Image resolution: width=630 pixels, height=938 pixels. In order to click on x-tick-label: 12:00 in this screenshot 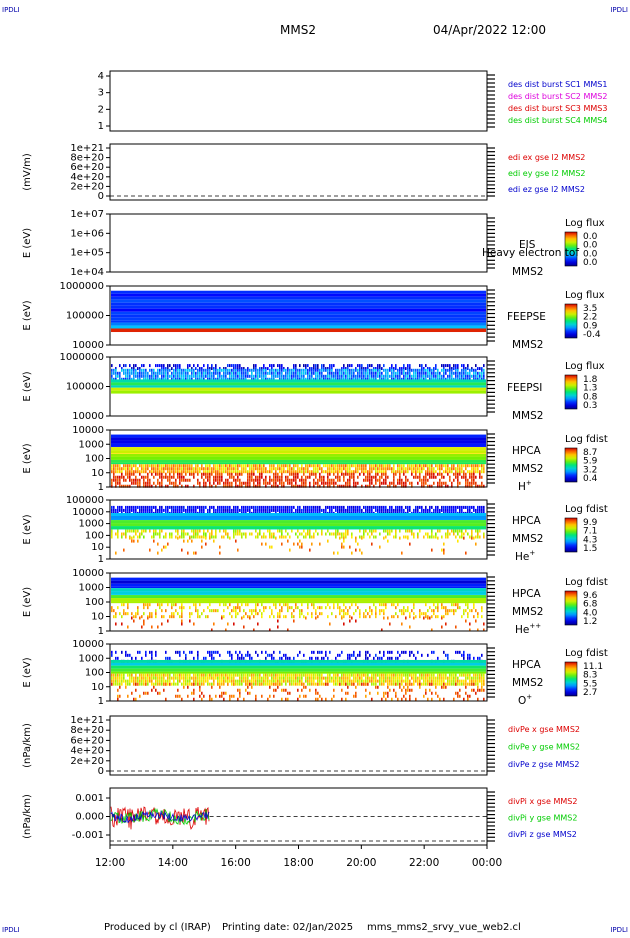, I will do `click(110, 863)`.